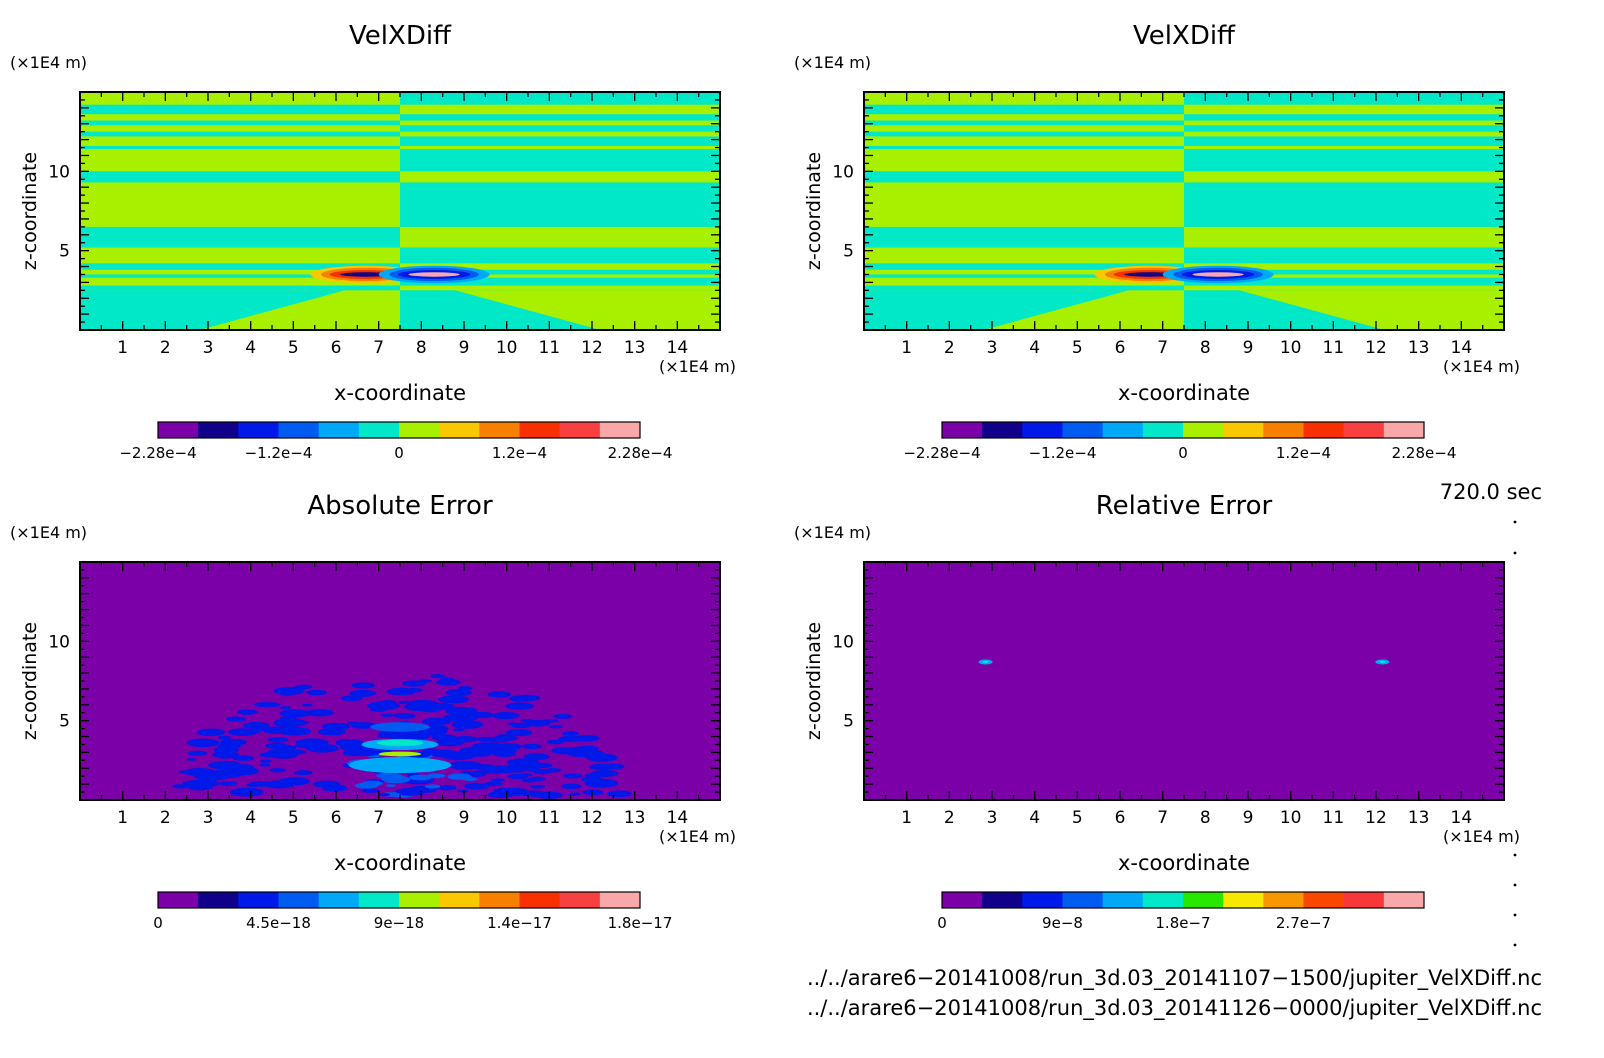 The image size is (1604, 1058). Describe the element at coordinates (157, 453) in the screenshot. I see `colorbar-label: −2.28e−4` at that location.